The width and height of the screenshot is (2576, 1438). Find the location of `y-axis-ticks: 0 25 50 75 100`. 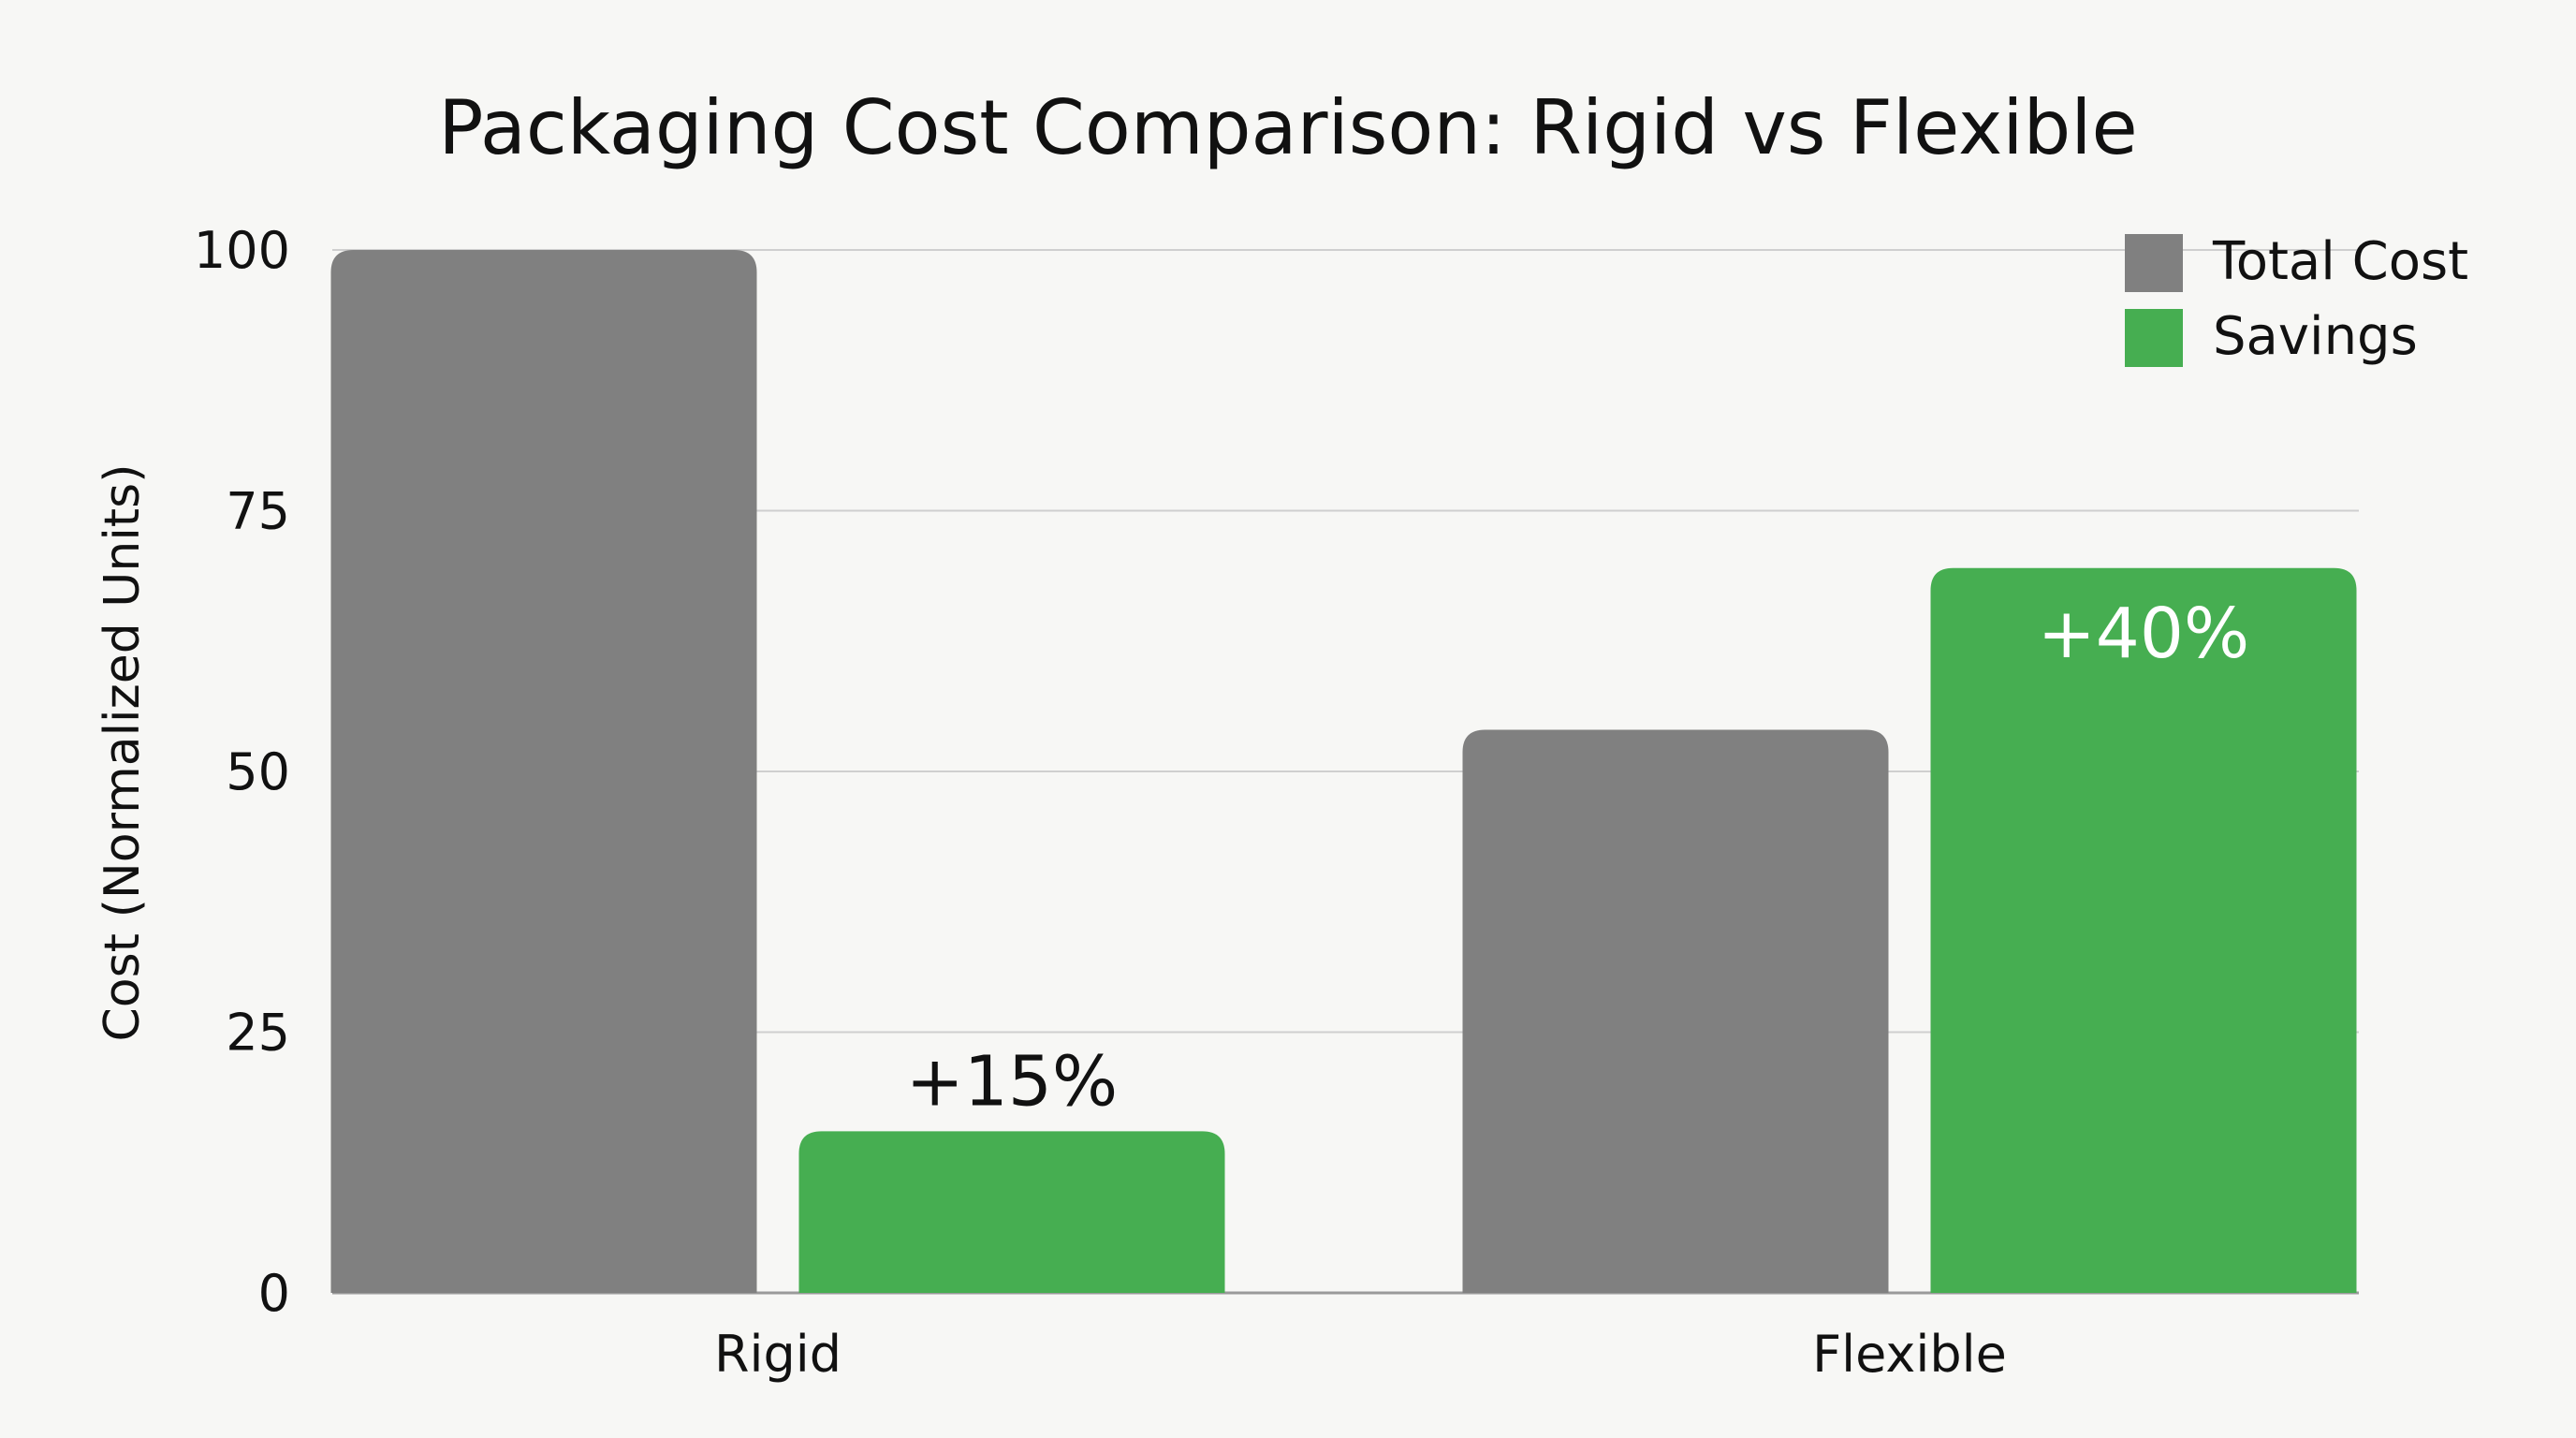

y-axis-ticks: 0 25 50 75 100 is located at coordinates (242, 772).